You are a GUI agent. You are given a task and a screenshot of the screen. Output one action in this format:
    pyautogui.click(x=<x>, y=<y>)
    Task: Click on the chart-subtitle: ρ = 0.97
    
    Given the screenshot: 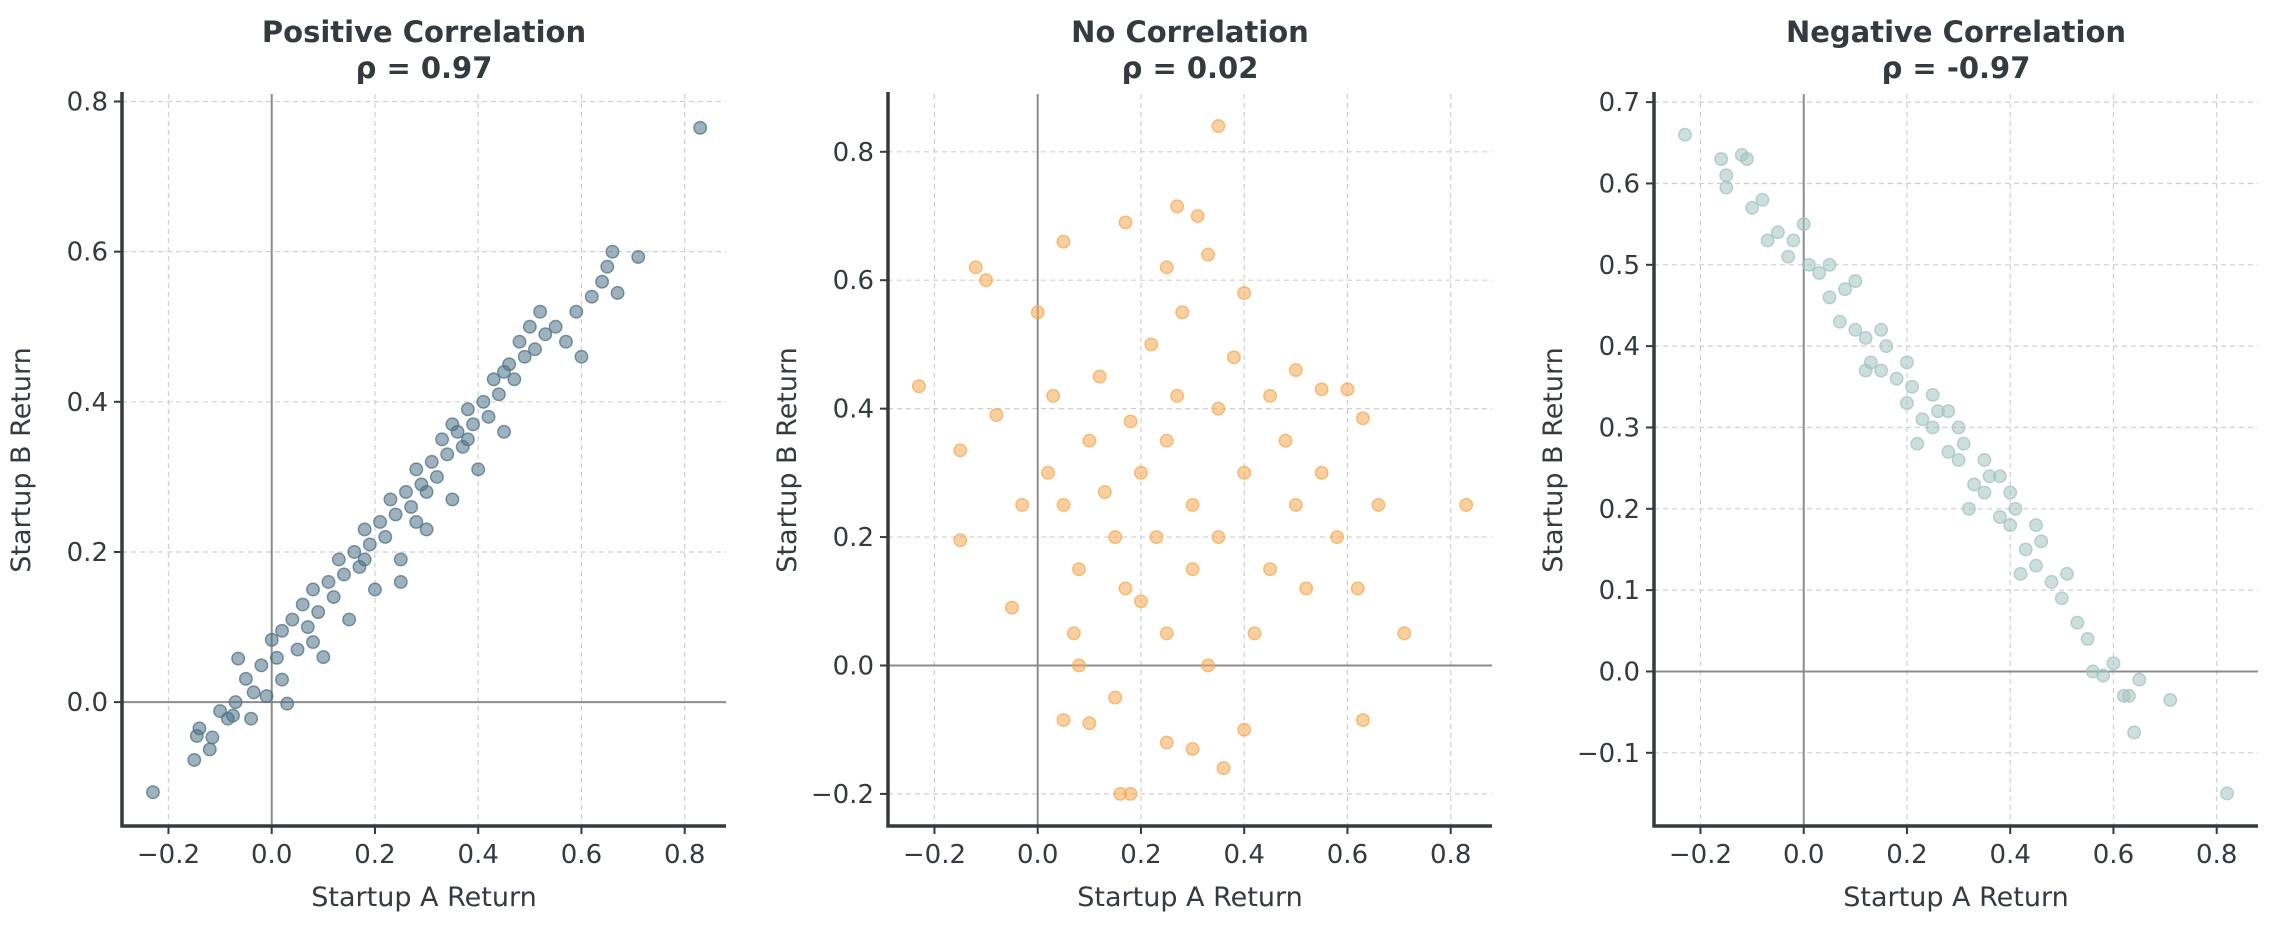 What is the action you would take?
    pyautogui.click(x=424, y=68)
    